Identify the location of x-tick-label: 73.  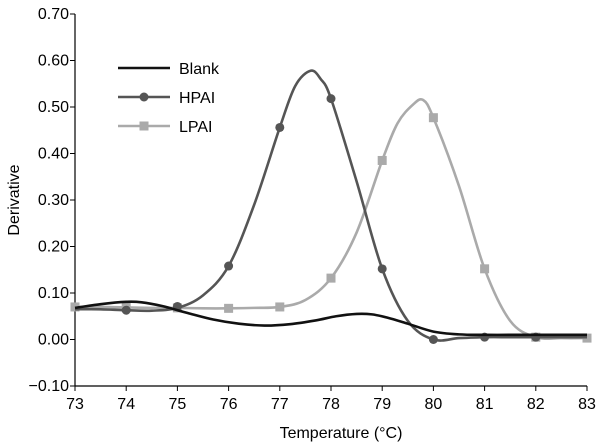
(75, 404).